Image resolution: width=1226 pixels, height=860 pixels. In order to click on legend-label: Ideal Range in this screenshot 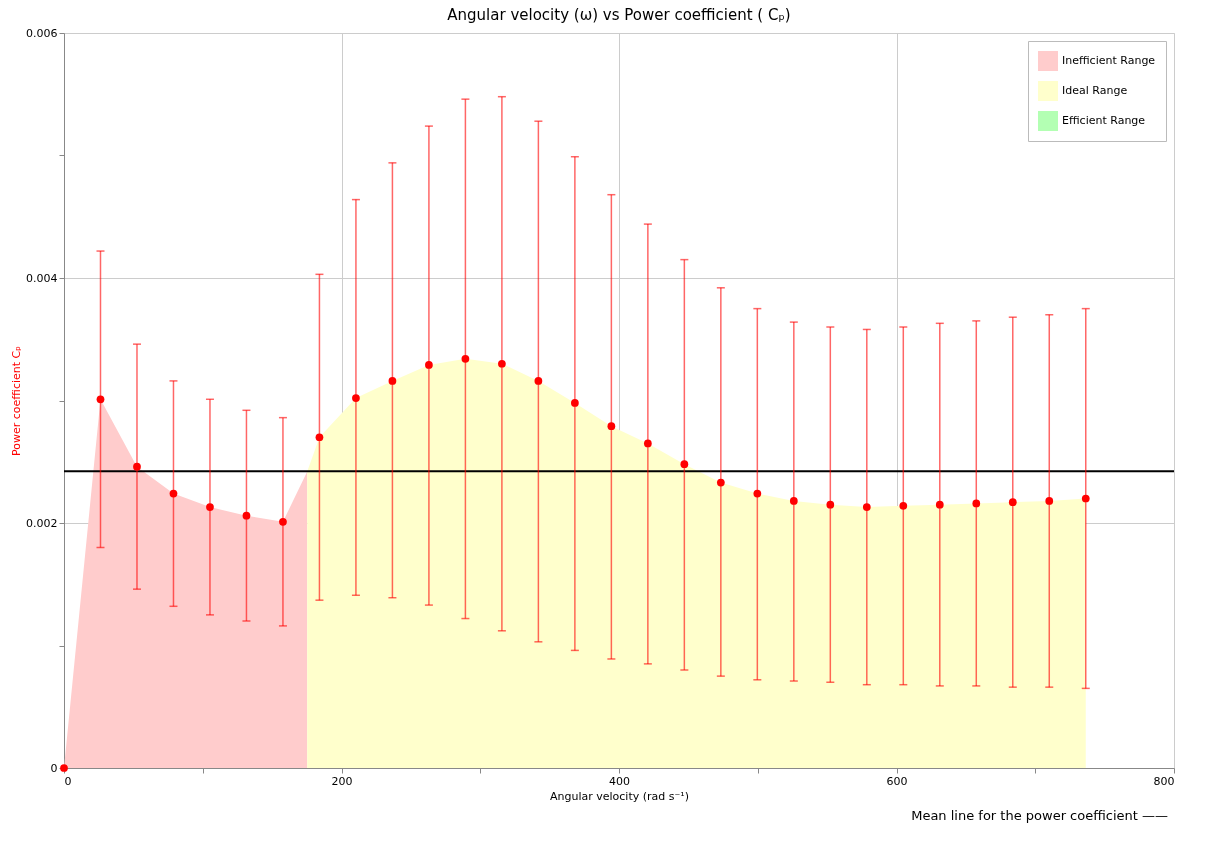, I will do `click(1095, 90)`.